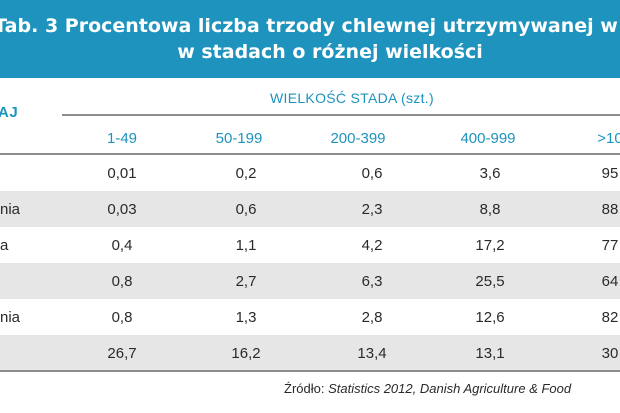 This screenshot has width=620, height=413. Describe the element at coordinates (9, 112) in the screenshot. I see `row-header-label: AJ` at that location.